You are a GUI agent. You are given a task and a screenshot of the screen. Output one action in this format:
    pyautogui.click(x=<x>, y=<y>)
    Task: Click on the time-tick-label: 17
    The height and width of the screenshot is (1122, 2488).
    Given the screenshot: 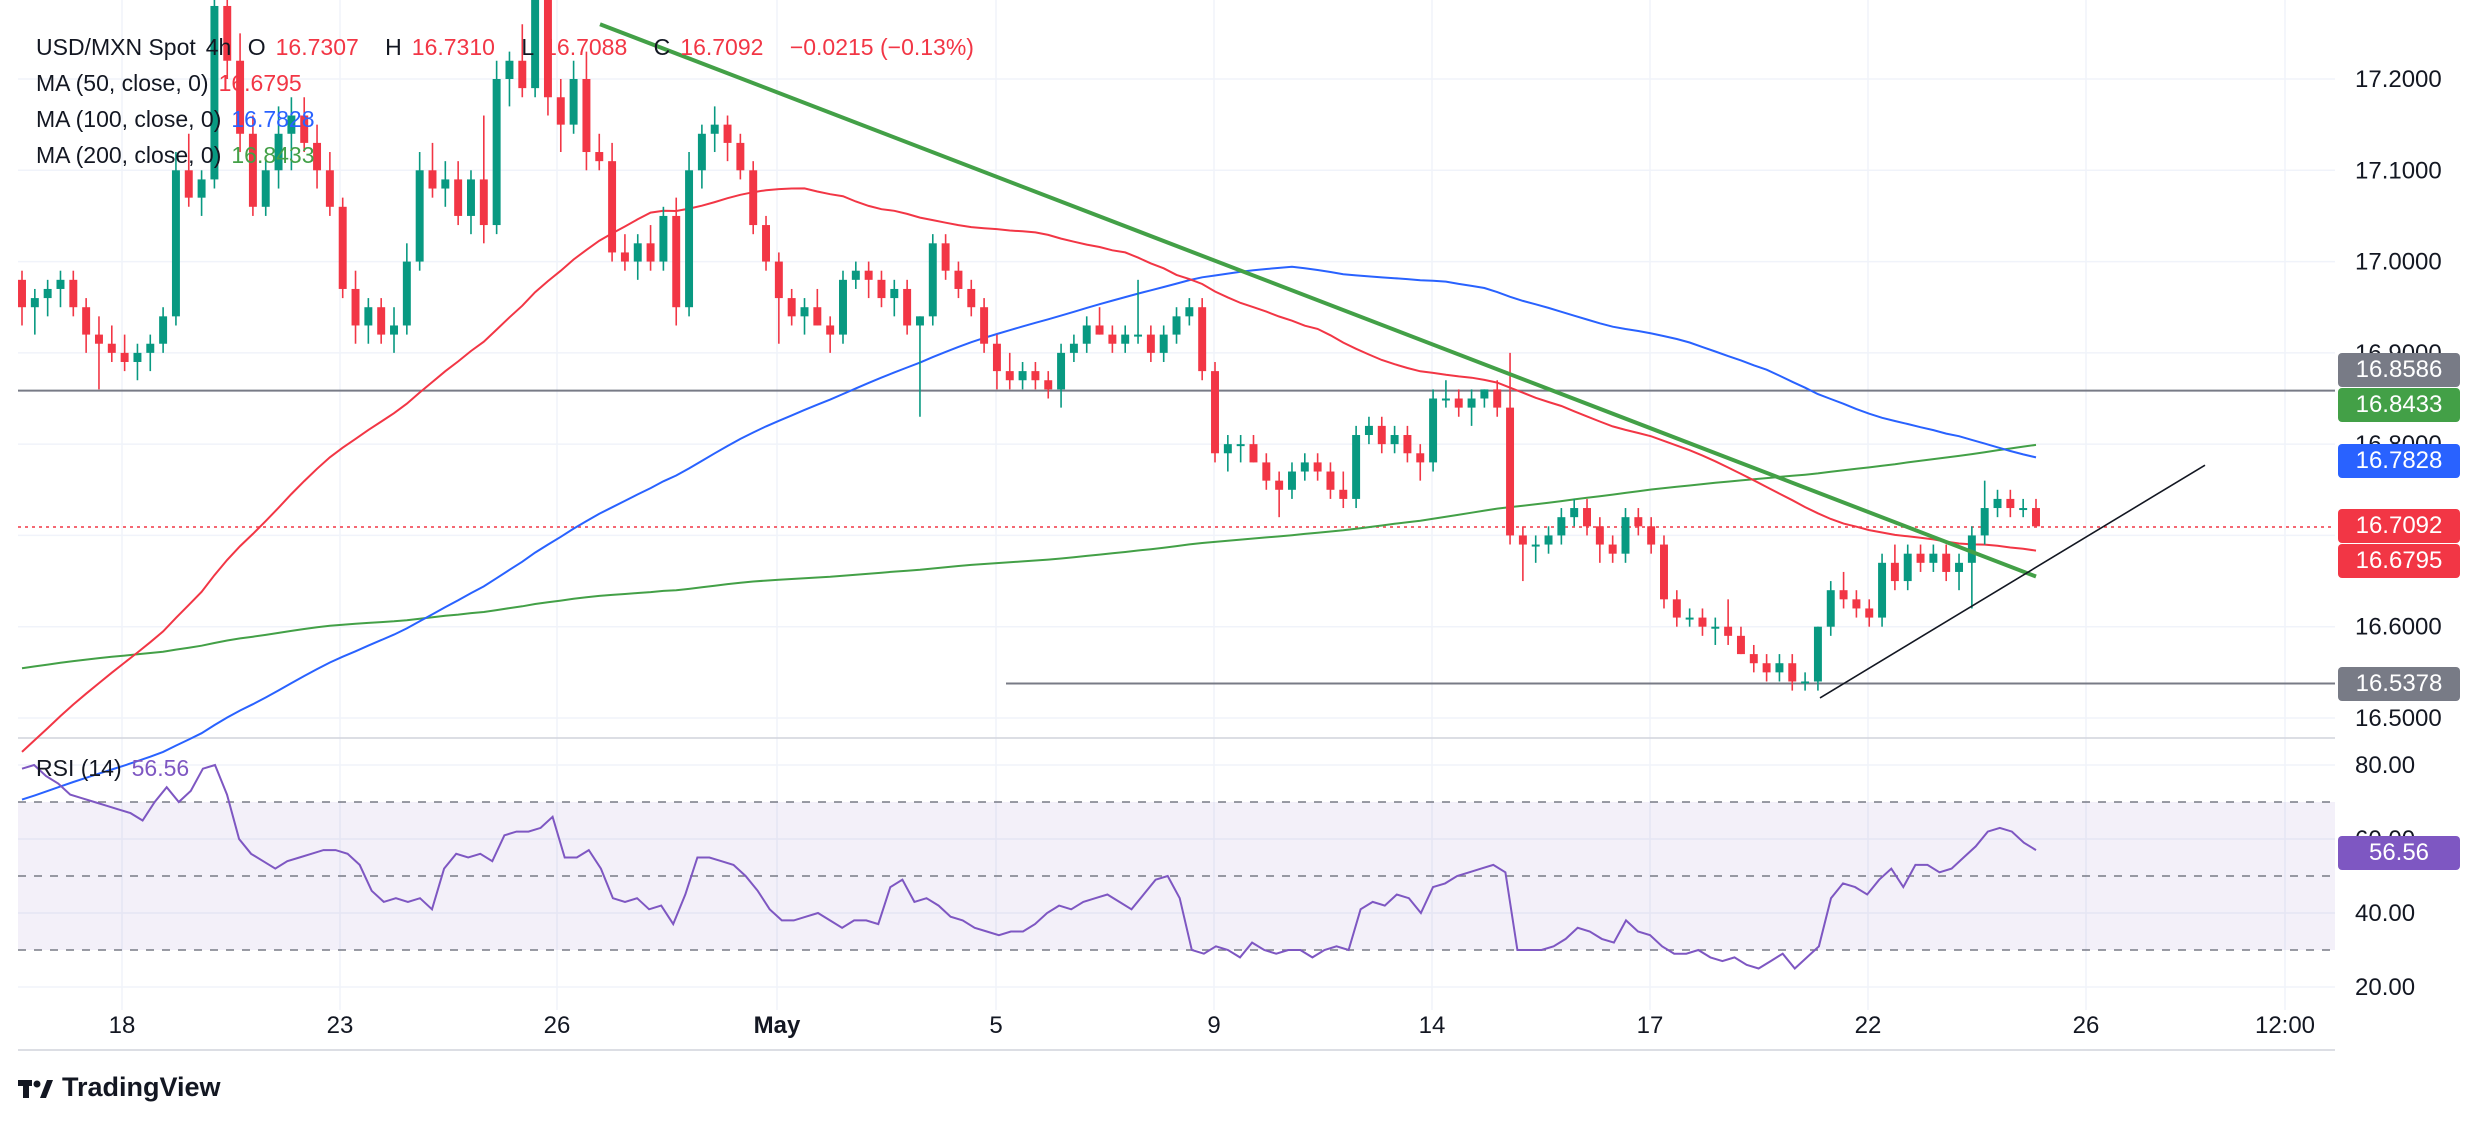 What is the action you would take?
    pyautogui.click(x=1650, y=1025)
    